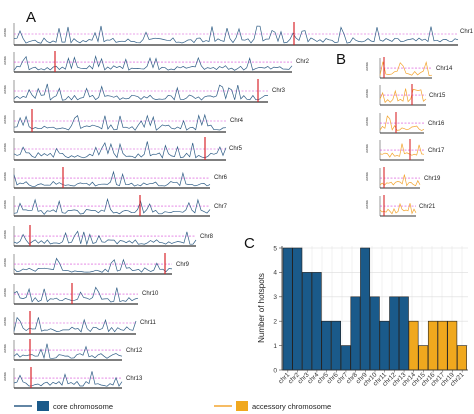  I want to click on chromosome-label: Chr13, so click(134, 379).